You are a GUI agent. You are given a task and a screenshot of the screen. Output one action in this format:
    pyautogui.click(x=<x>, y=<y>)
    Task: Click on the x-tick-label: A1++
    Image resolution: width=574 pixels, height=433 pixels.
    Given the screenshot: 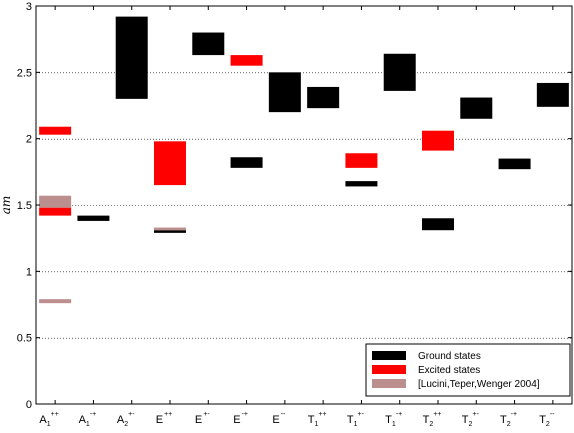 What is the action you would take?
    pyautogui.click(x=48, y=419)
    